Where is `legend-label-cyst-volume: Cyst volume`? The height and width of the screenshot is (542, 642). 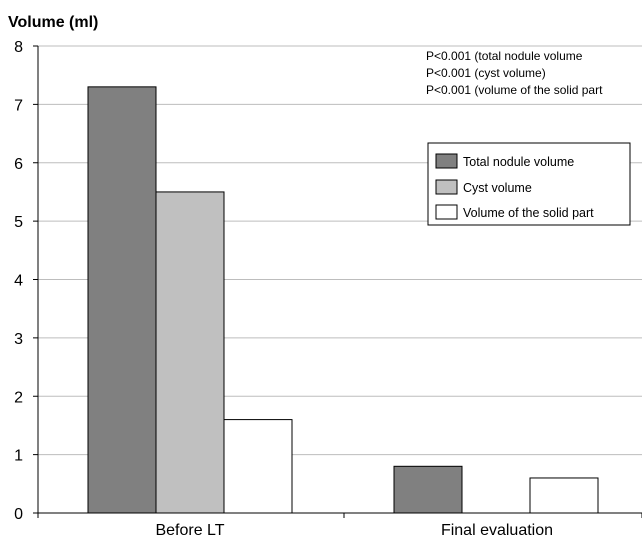 legend-label-cyst-volume: Cyst volume is located at coordinates (497, 188).